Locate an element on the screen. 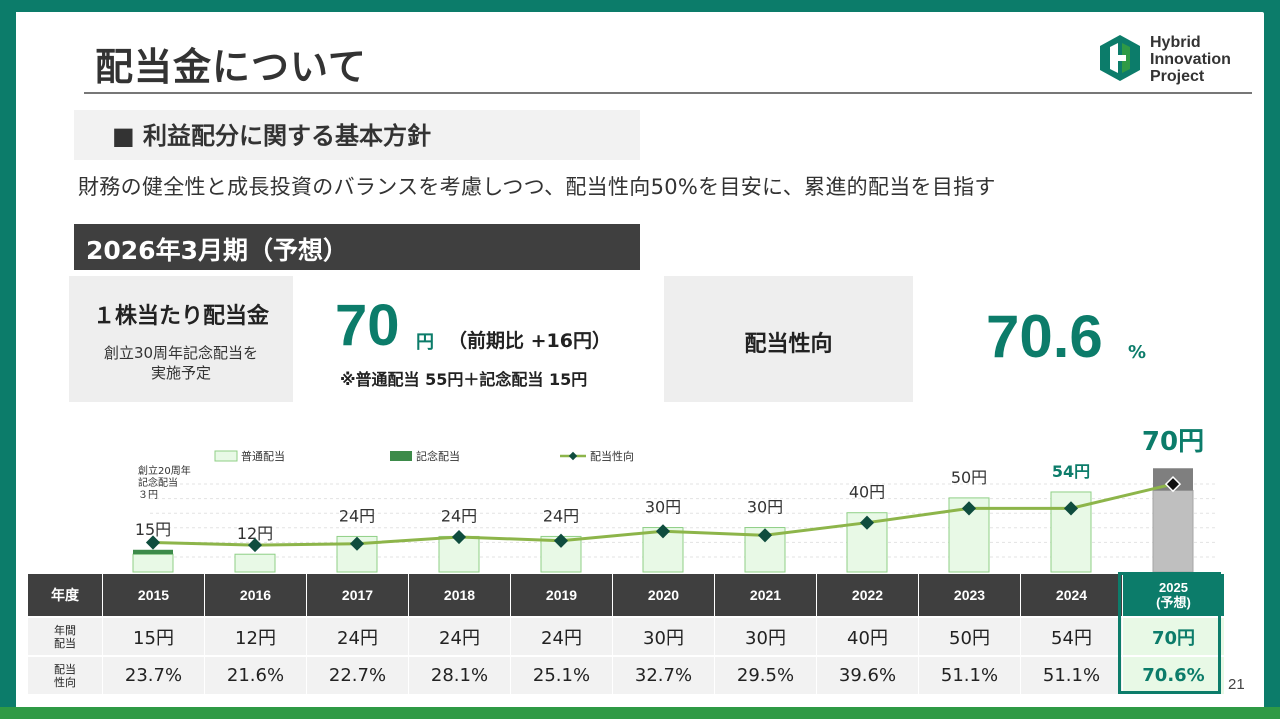 This screenshot has width=1280, height=719. logo-wordmark: Hybrid Innovation Project is located at coordinates (1190, 59).